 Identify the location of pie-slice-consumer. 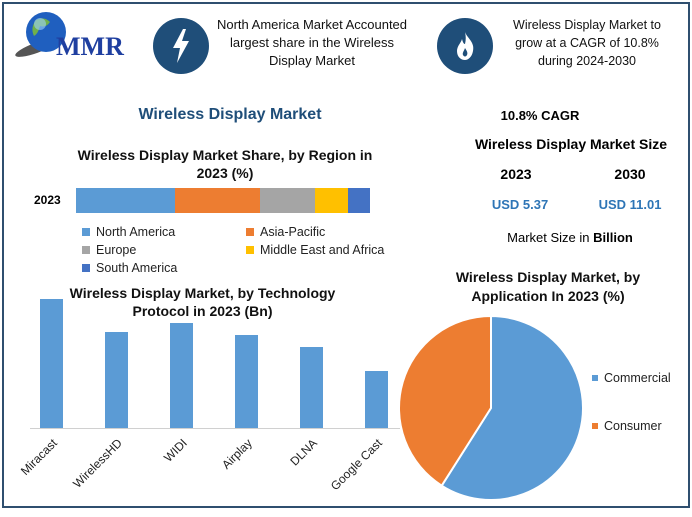
(445, 401).